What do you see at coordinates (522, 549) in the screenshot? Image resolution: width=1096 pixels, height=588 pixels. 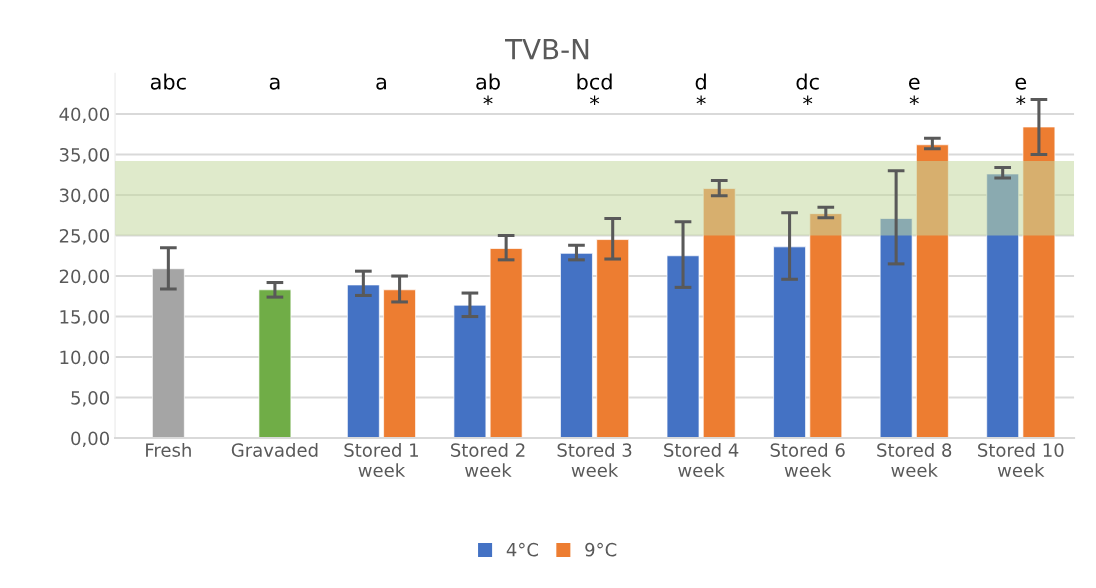 I see `legend-label: 4°C` at bounding box center [522, 549].